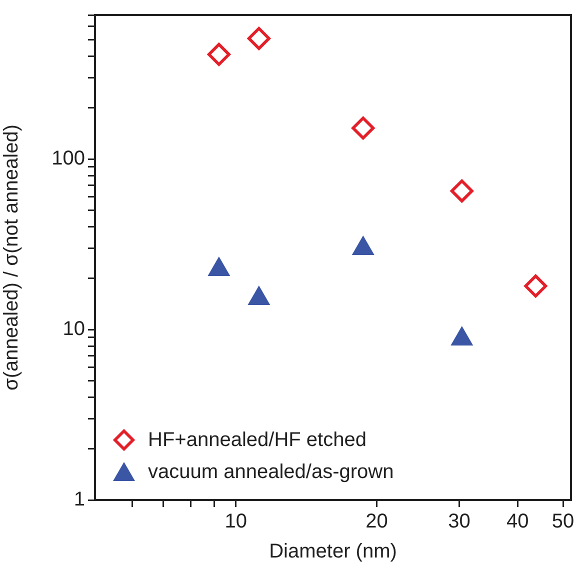 Image resolution: width=584 pixels, height=564 pixels. What do you see at coordinates (68, 159) in the screenshot?
I see `y-tick-label: 100` at bounding box center [68, 159].